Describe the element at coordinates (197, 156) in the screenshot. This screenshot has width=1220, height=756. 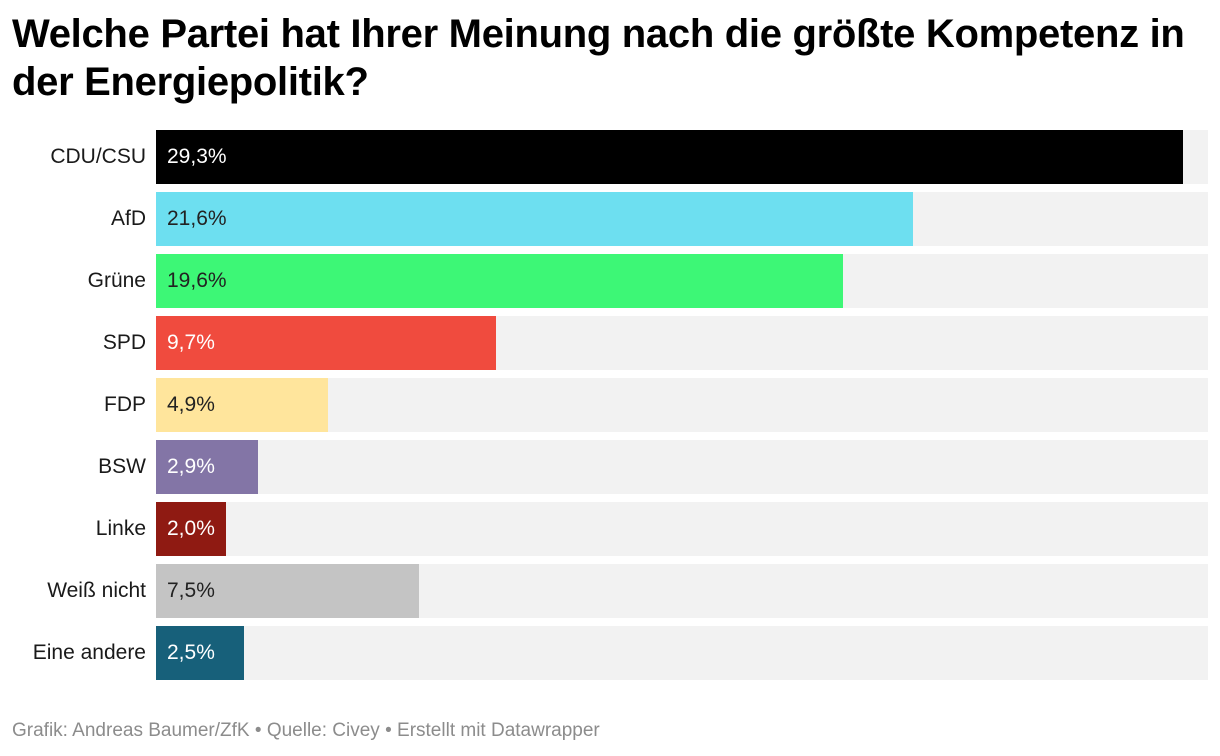
I see `value-label: 29,3%` at that location.